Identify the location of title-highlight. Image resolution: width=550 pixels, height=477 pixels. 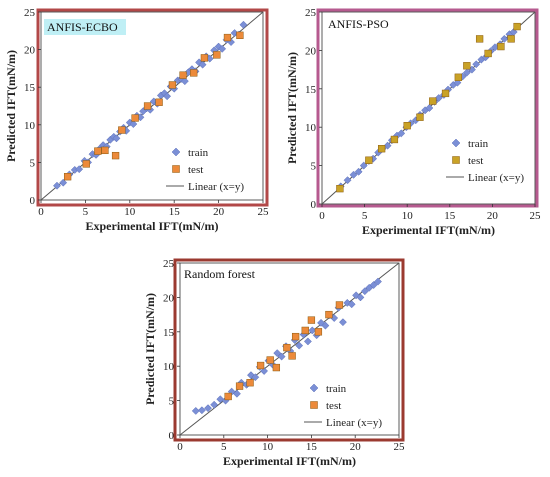
(85, 27).